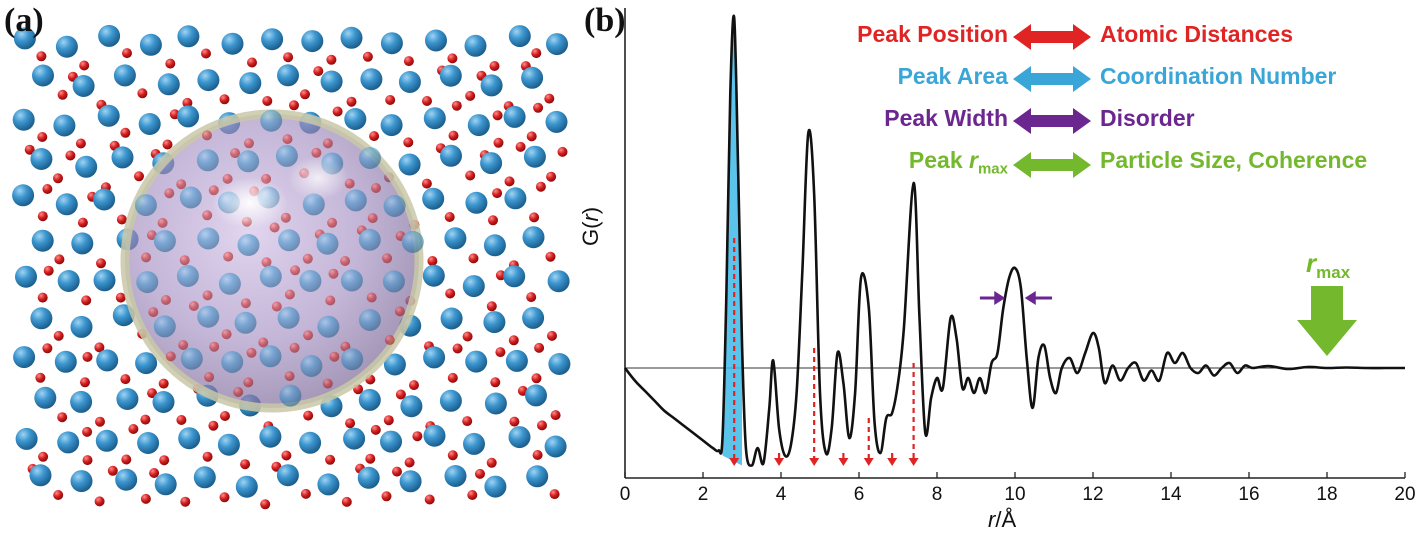 Image resolution: width=1422 pixels, height=536 pixels. Describe the element at coordinates (892, 462) in the screenshot. I see `peak-position-arrowhead` at that location.